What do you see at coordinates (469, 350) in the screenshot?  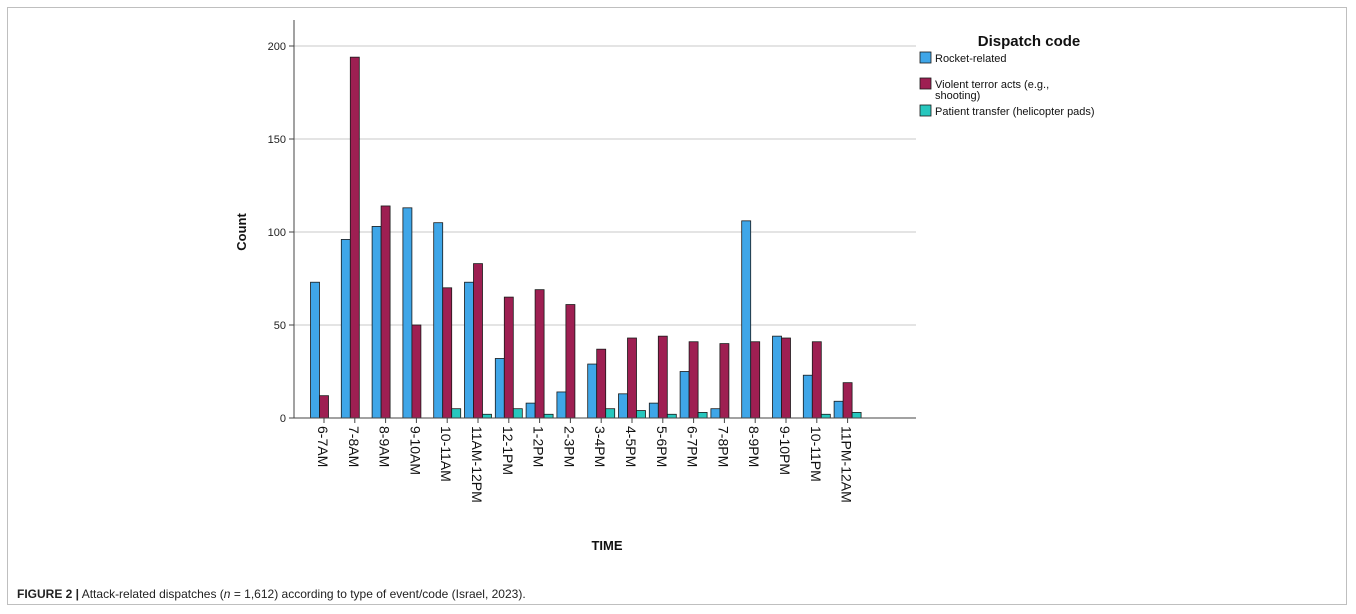 I see `bar-rocket-11AM-12PM` at bounding box center [469, 350].